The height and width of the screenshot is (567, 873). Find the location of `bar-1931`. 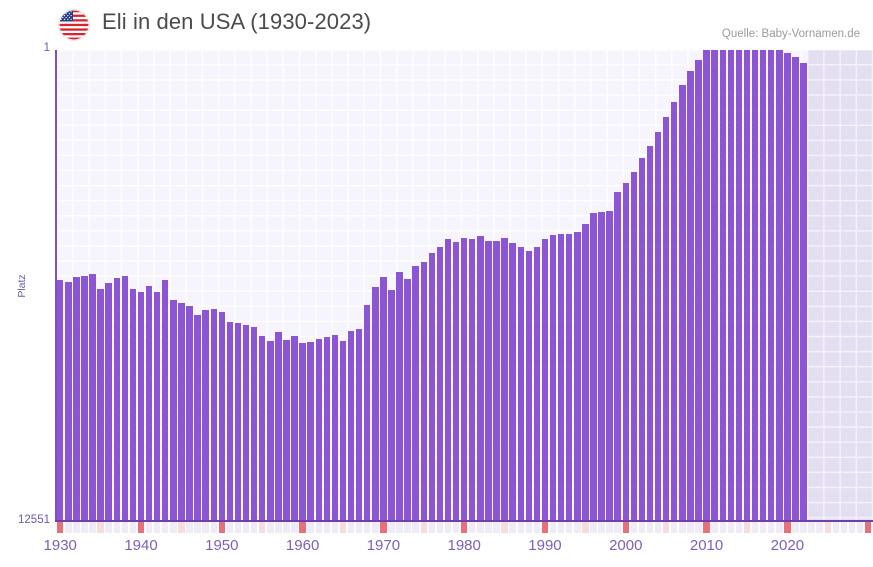

bar-1931 is located at coordinates (68, 400).